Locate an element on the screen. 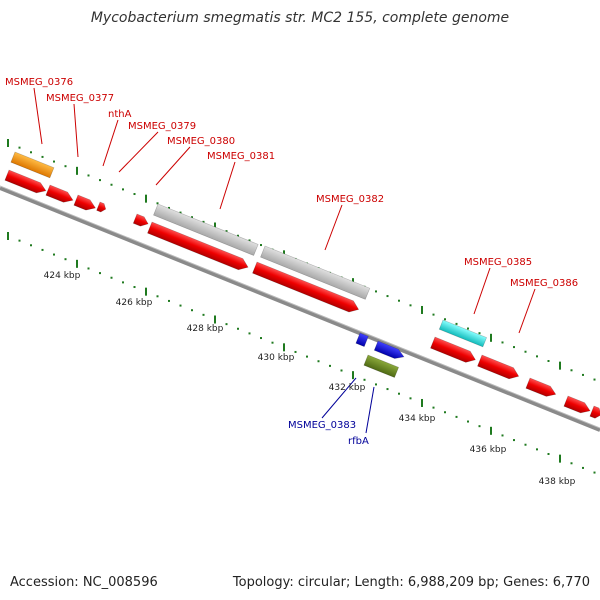  gene-ntha is located at coordinates (85, 203).